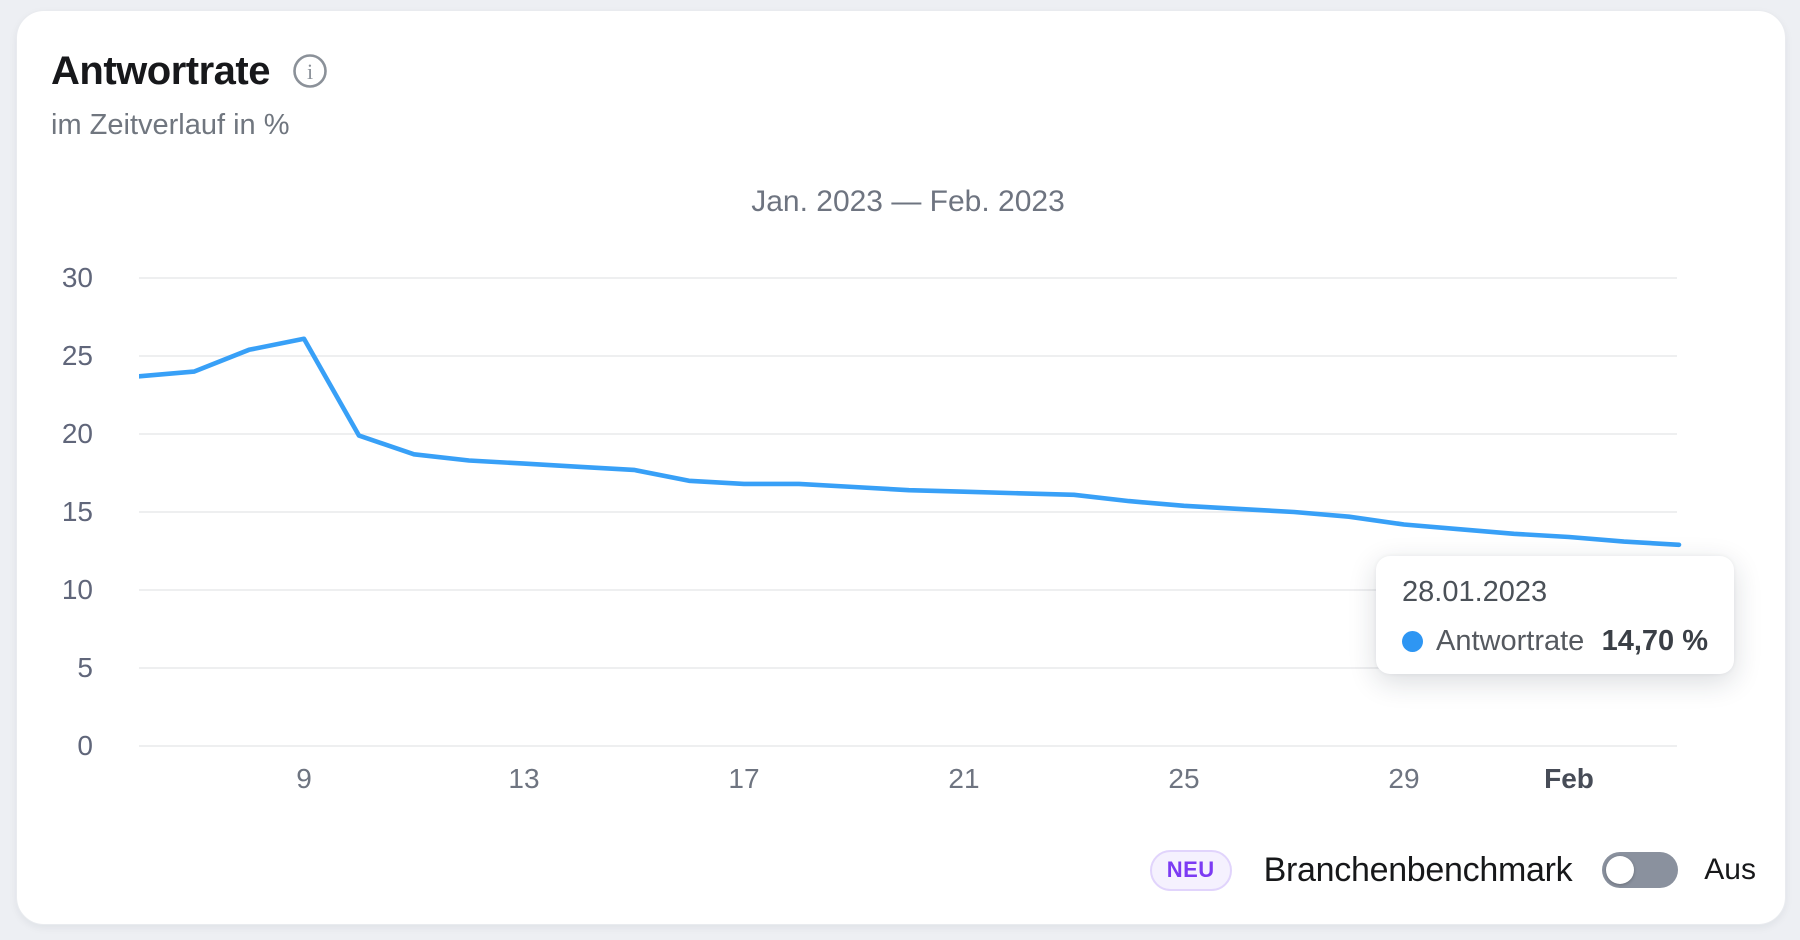 This screenshot has width=1800, height=940. Describe the element at coordinates (908, 201) in the screenshot. I see `chart-date-range: Jan. 2023 — Feb. 2023` at that location.